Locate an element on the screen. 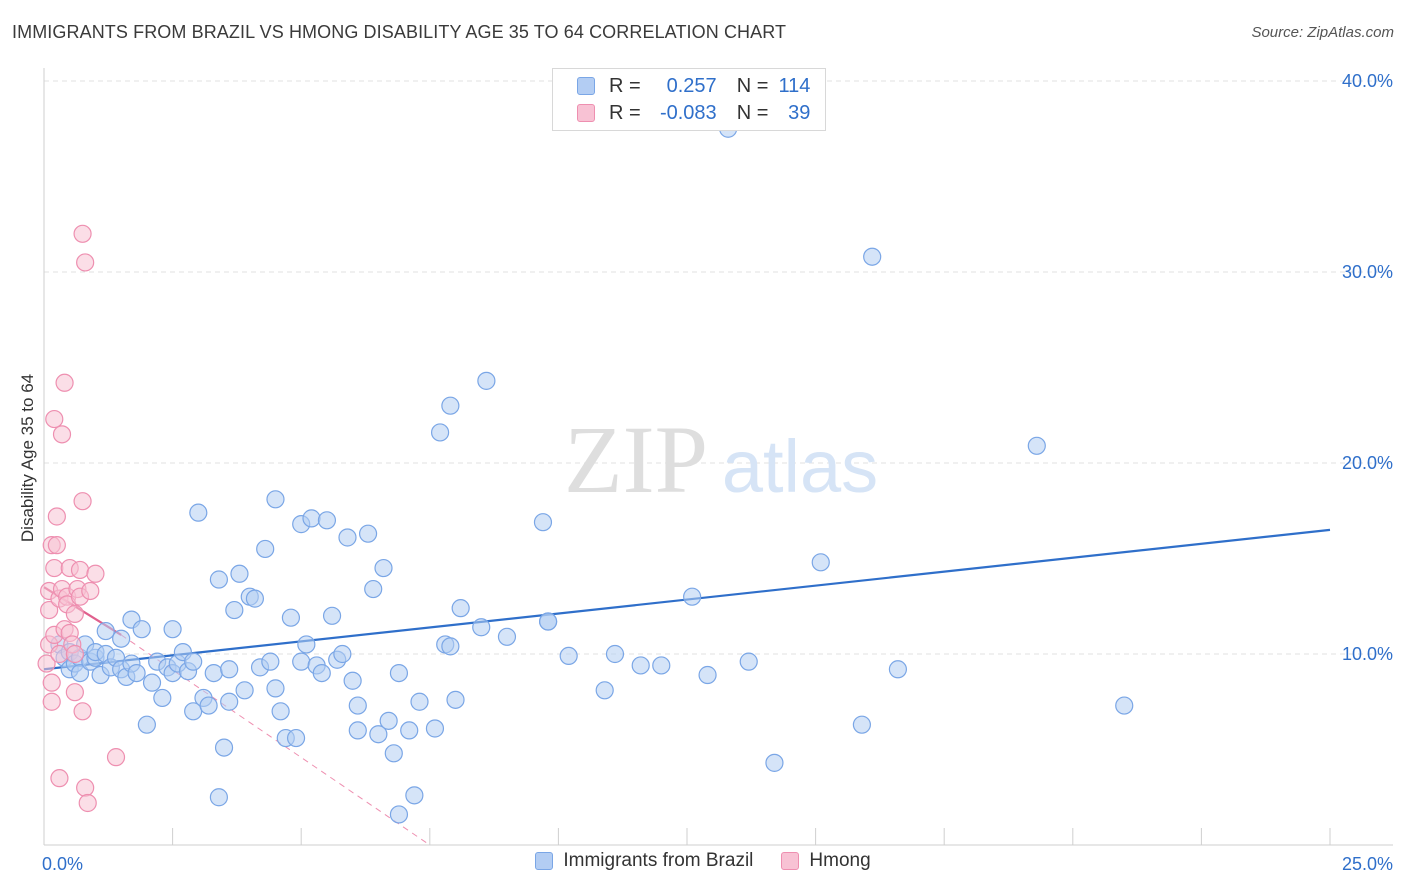 The image size is (1406, 892). legend-item-brazil: Immigrants from Brazil is located at coordinates (644, 861).